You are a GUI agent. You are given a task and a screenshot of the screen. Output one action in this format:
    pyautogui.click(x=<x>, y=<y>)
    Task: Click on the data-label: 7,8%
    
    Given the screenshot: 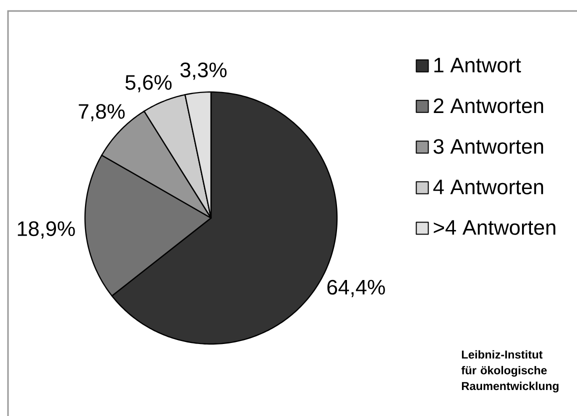 What is the action you would take?
    pyautogui.click(x=101, y=113)
    